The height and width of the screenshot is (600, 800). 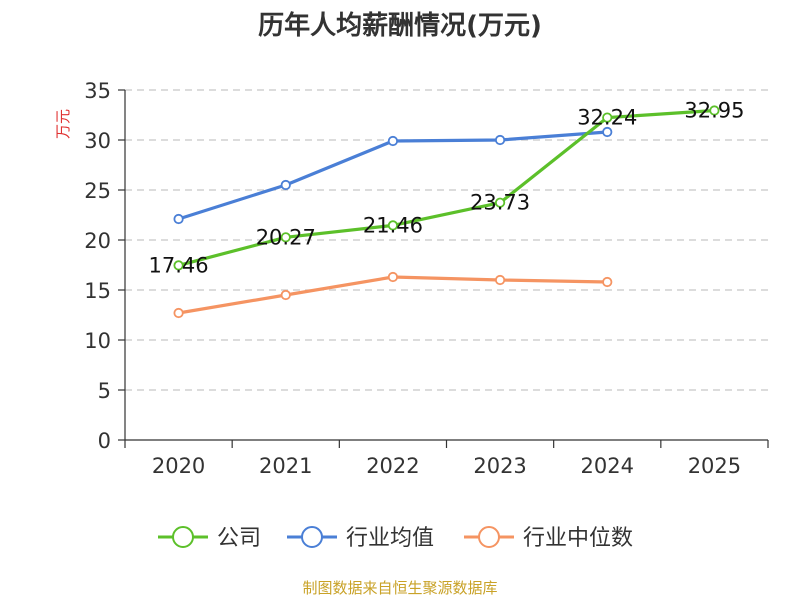 What do you see at coordinates (97, 191) in the screenshot?
I see `y-tick-label: 25` at bounding box center [97, 191].